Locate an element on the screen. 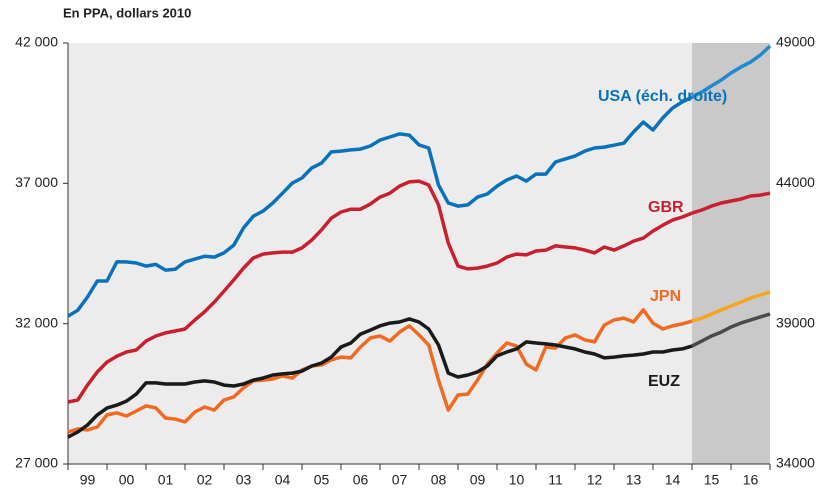 The image size is (831, 496). series-label: JPN is located at coordinates (665, 296).